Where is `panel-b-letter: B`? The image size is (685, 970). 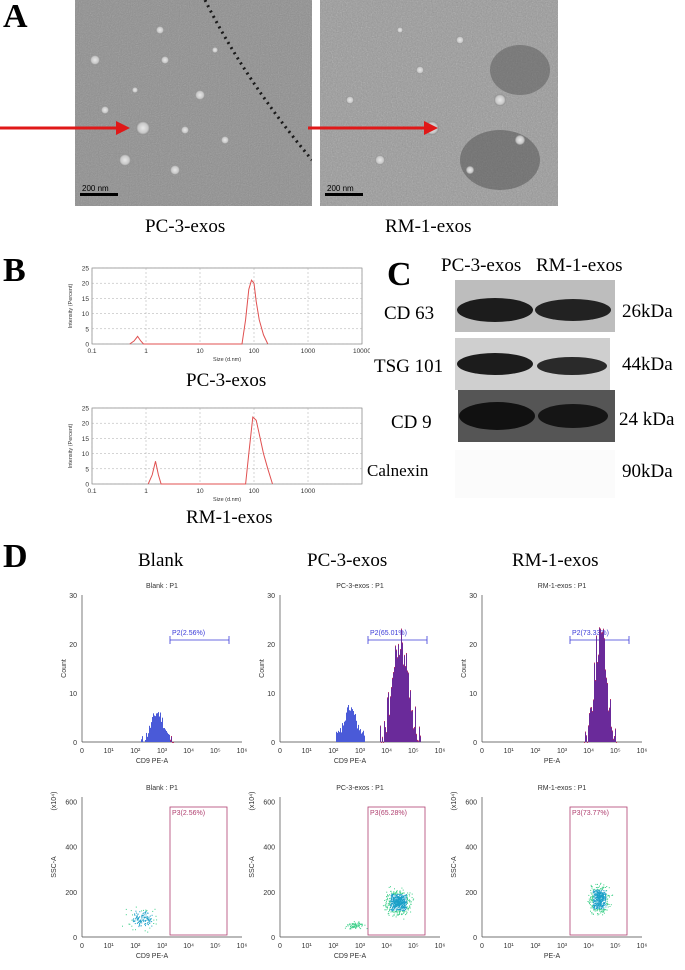 panel-b-letter: B is located at coordinates (14, 270).